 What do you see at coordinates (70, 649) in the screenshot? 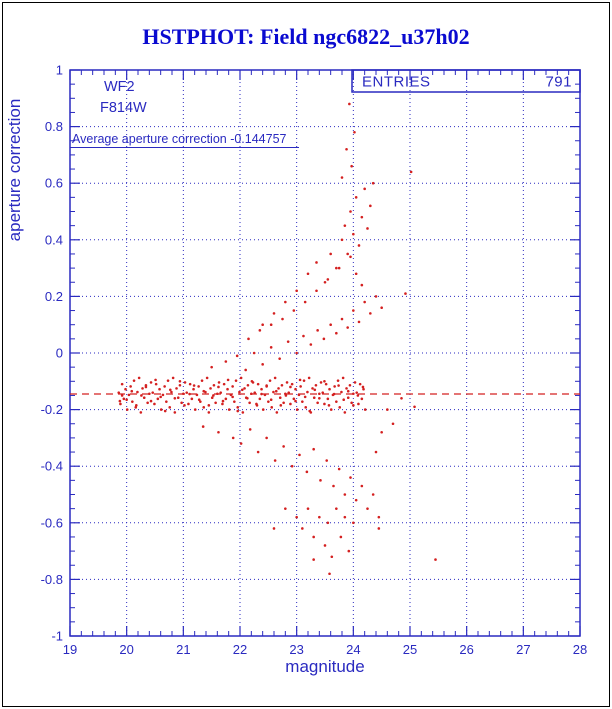
I see `x-tick-label: 19` at bounding box center [70, 649].